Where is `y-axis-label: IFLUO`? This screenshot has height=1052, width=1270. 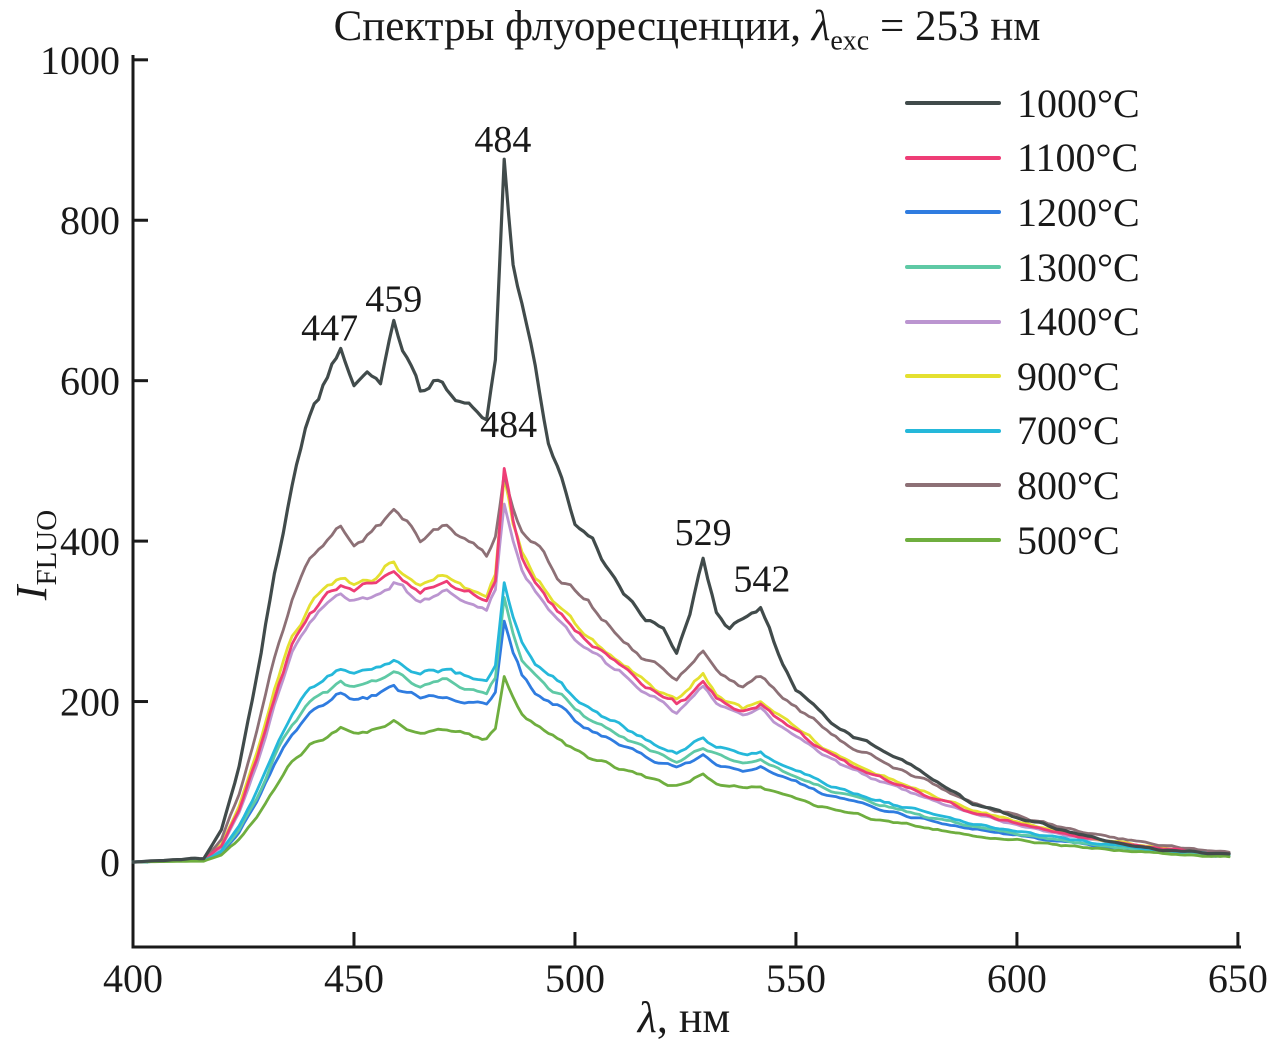 y-axis-label: IFLUO is located at coordinates (33, 555).